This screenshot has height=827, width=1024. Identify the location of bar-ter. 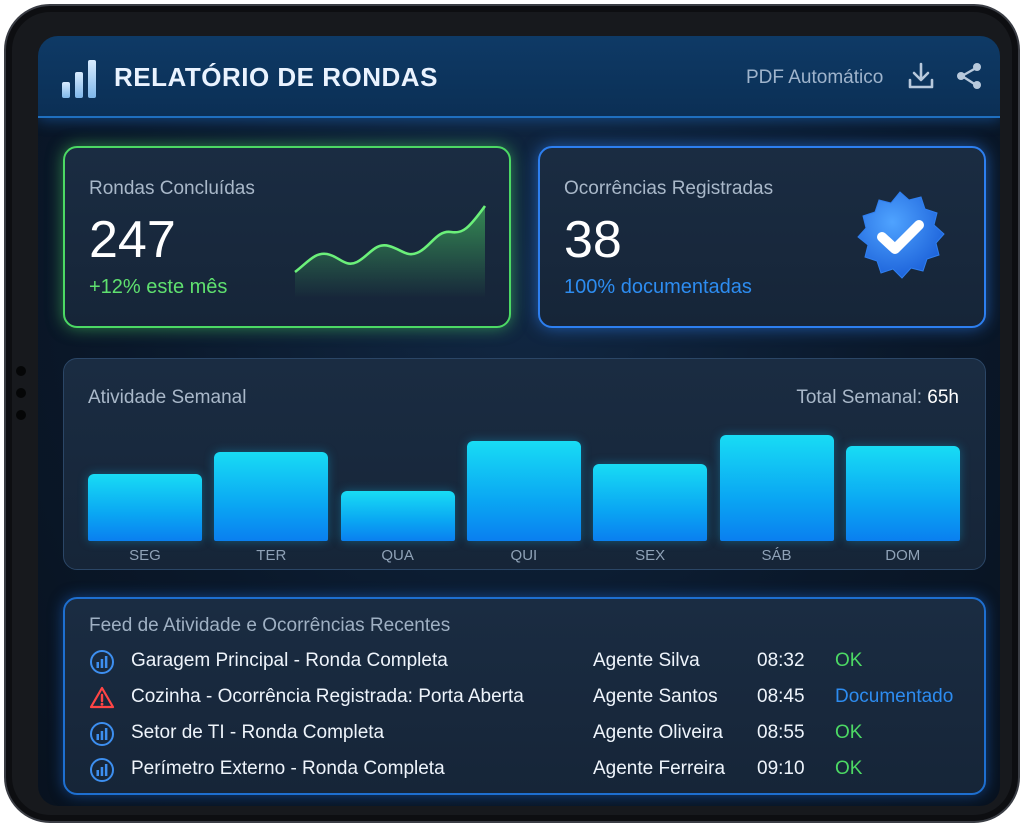
(271, 496).